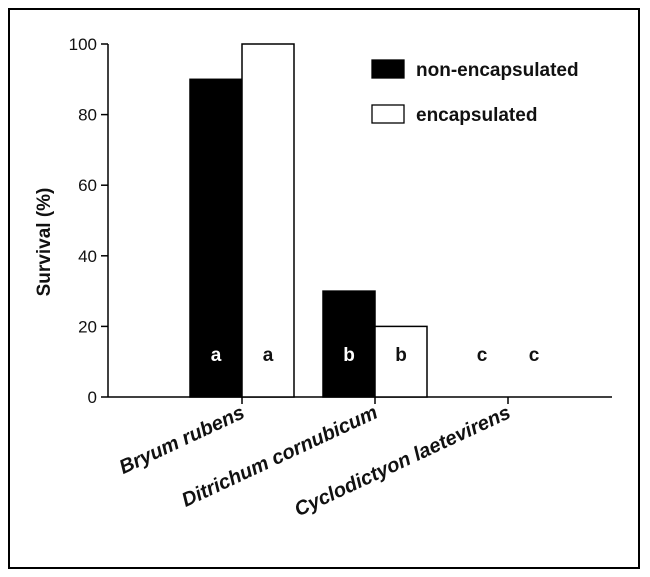  What do you see at coordinates (375, 400) in the screenshot?
I see `x-ticks` at bounding box center [375, 400].